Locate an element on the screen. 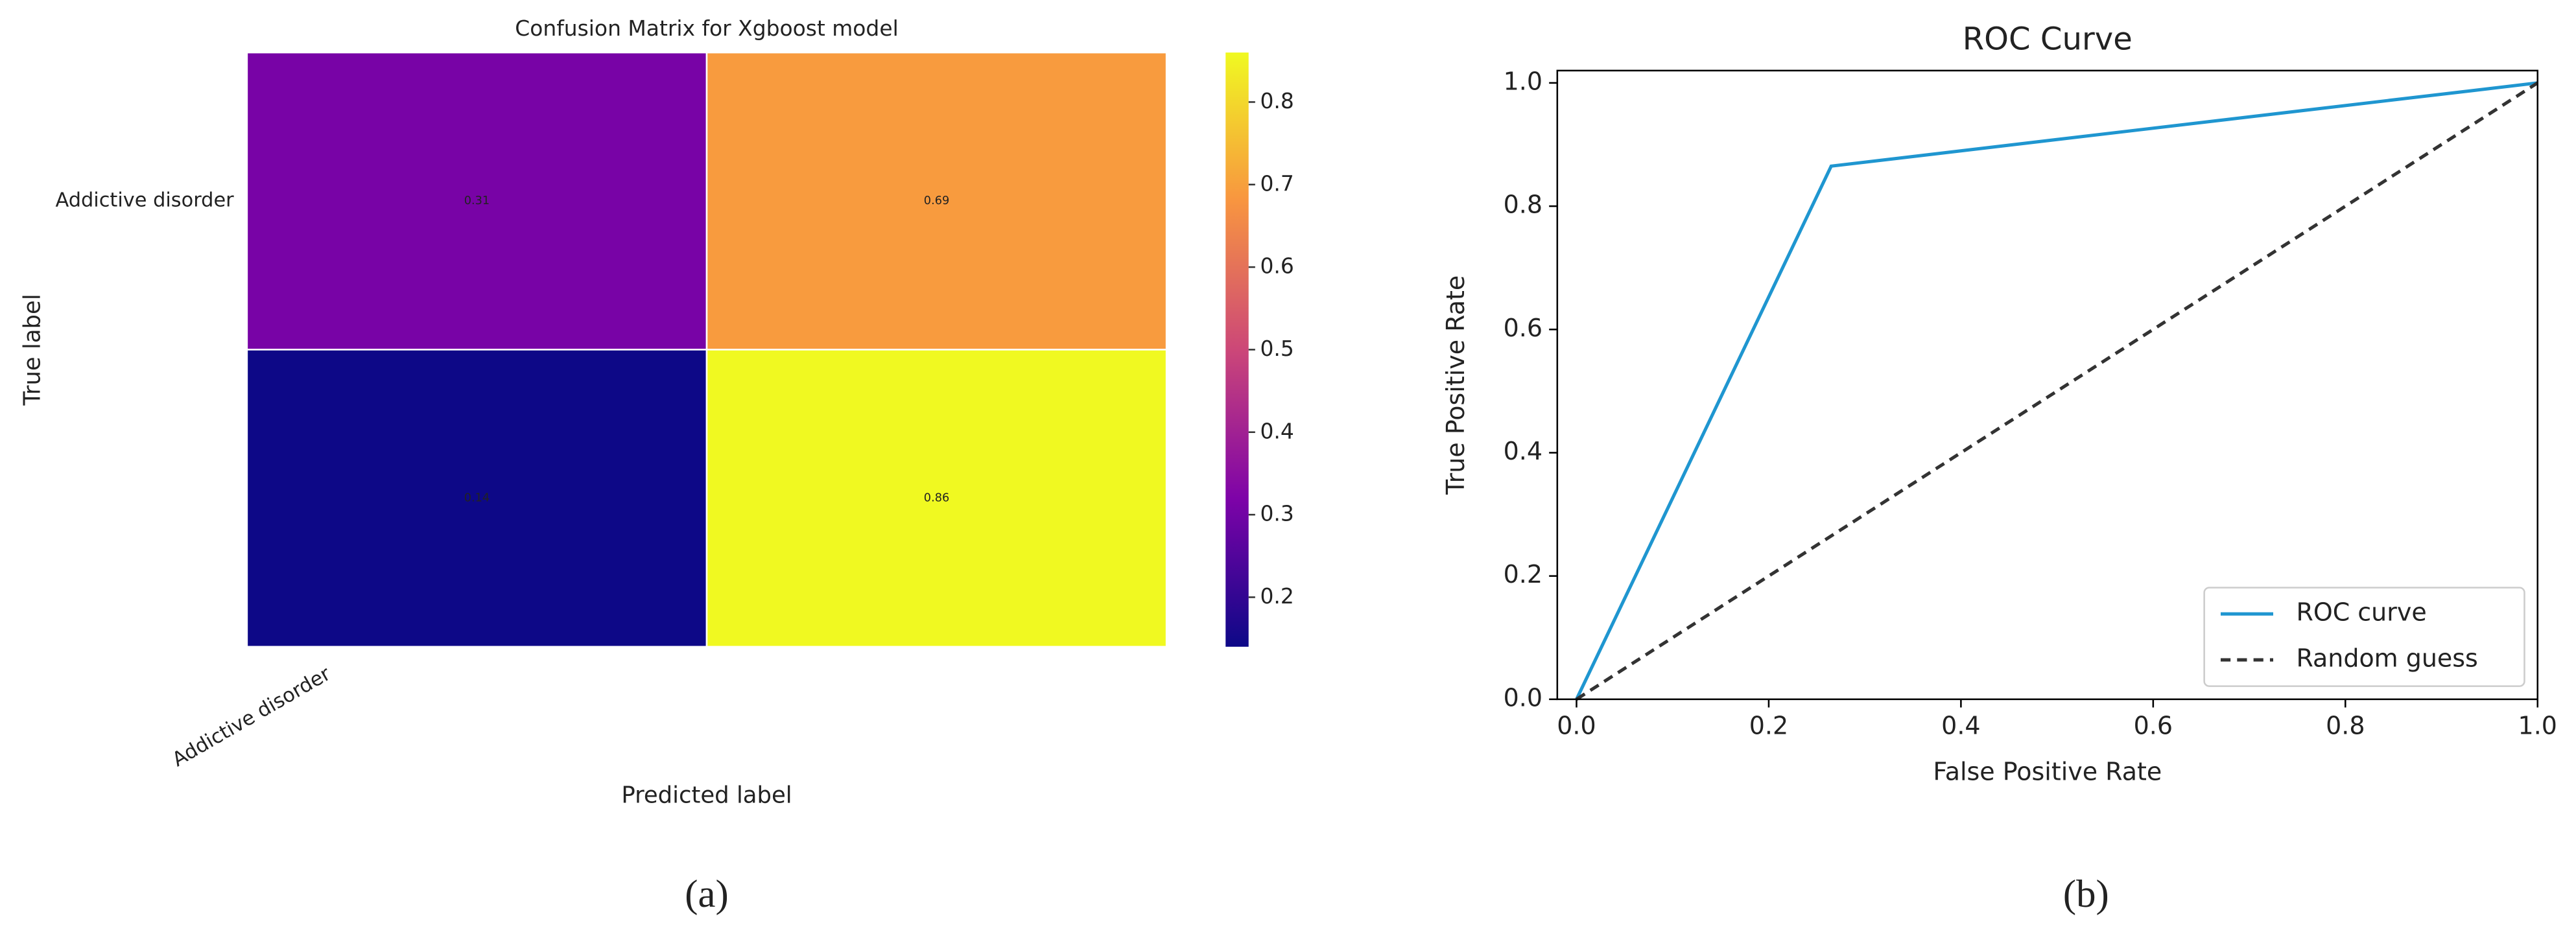  y-tick-label: 0.2 is located at coordinates (1523, 574).